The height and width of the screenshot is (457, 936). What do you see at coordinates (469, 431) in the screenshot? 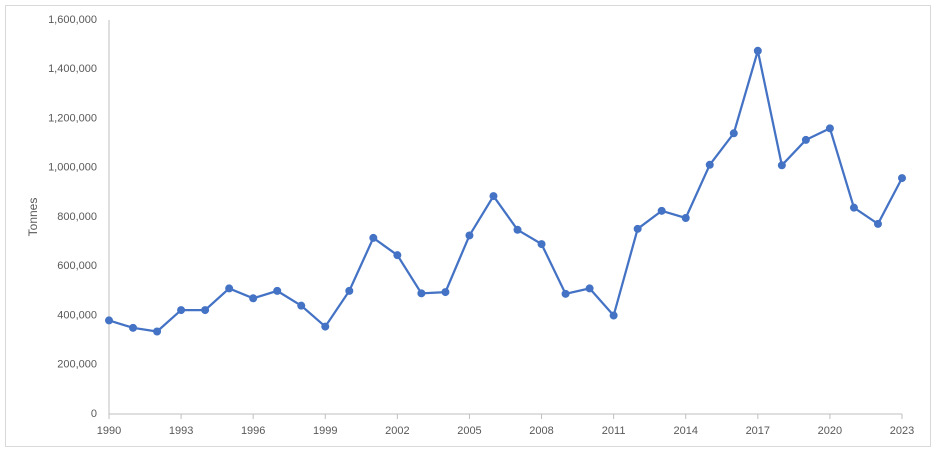
I see `x-tick-label: 2005` at bounding box center [469, 431].